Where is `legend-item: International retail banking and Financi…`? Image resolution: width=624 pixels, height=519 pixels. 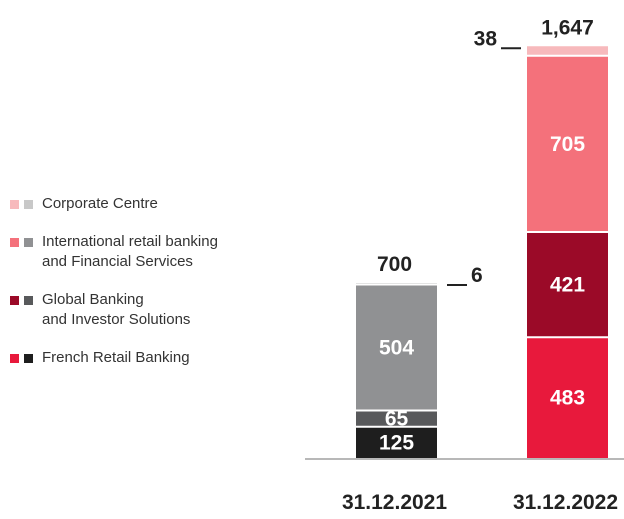 legend-item: International retail banking and Financi… is located at coordinates (114, 252).